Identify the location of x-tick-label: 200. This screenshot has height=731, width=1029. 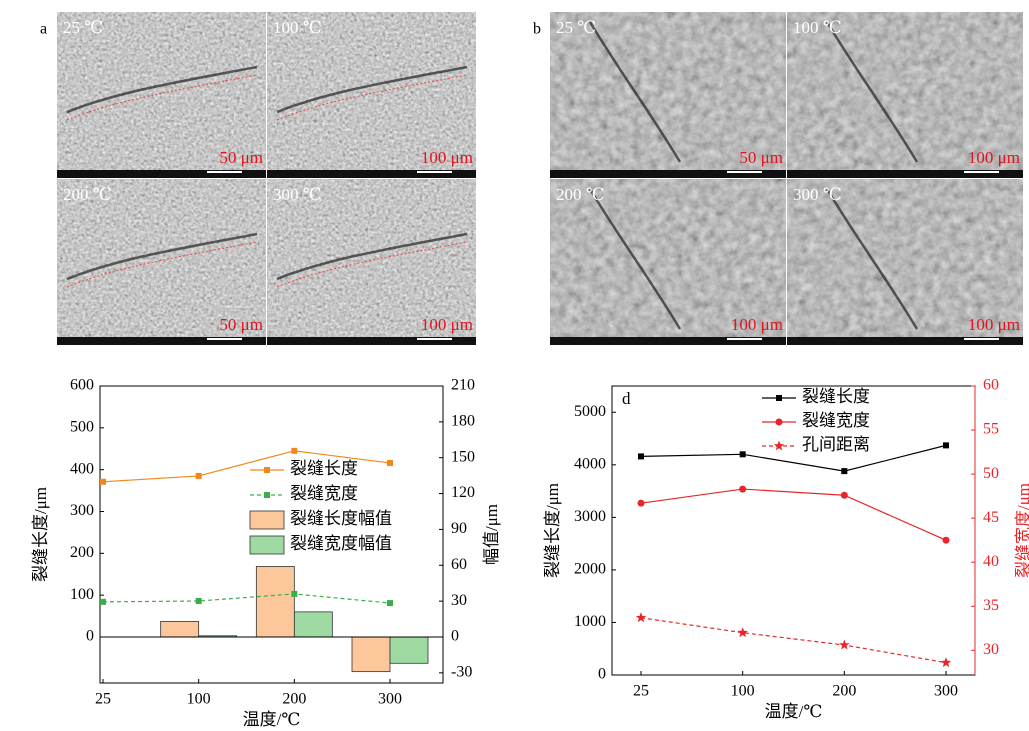
(844, 691).